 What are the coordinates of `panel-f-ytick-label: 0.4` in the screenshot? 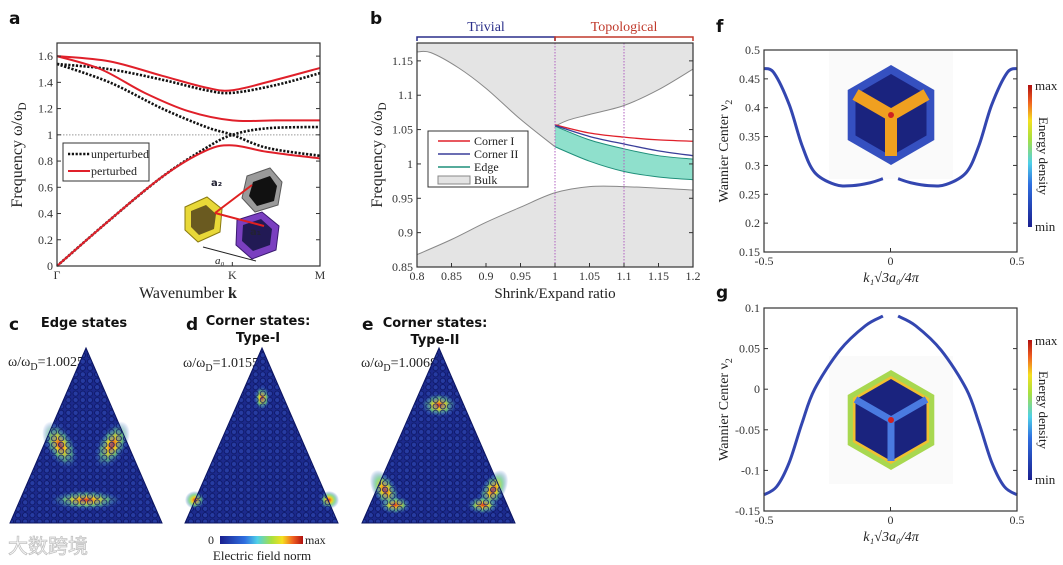 It's located at (752, 108).